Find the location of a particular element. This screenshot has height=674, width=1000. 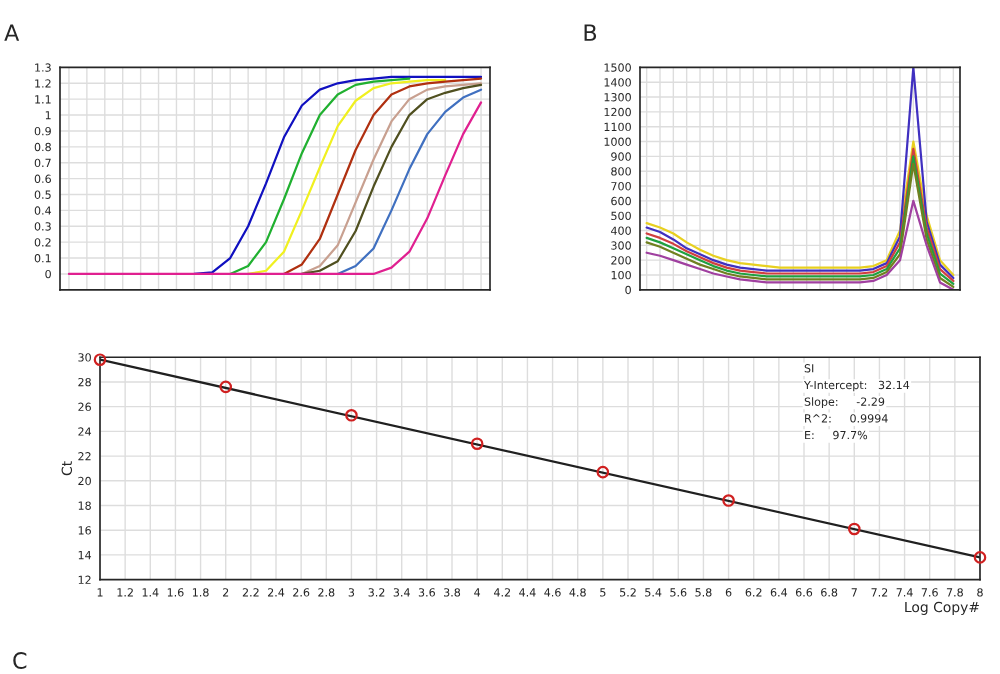

text: C is located at coordinates (20, 660).